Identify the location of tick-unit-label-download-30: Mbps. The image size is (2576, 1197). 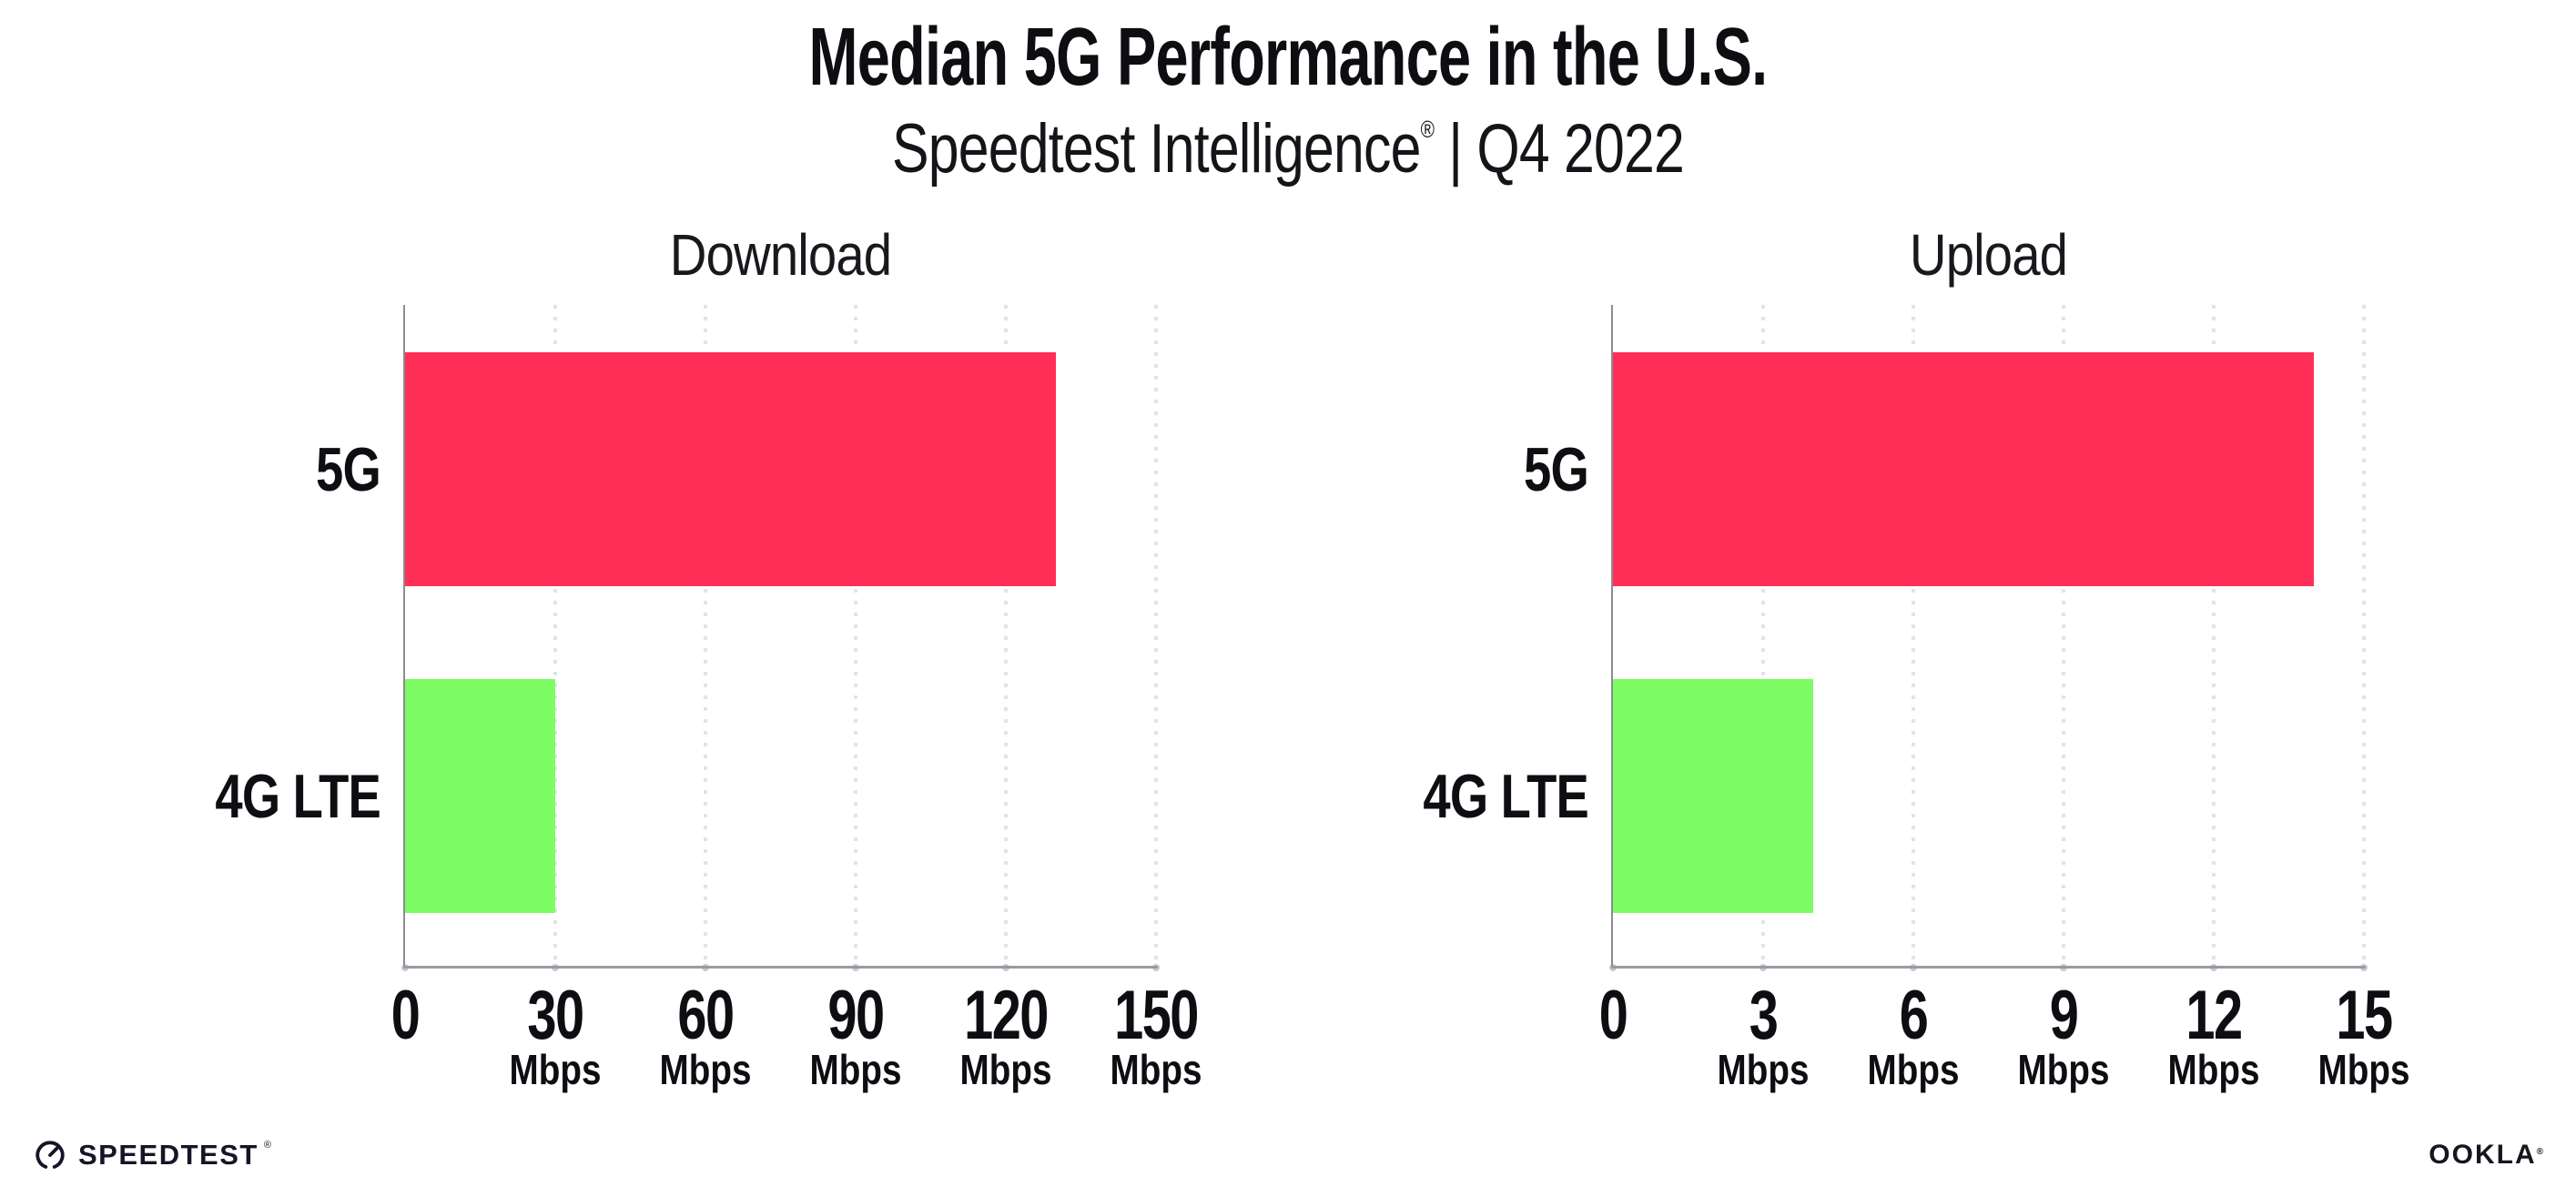
(555, 1069).